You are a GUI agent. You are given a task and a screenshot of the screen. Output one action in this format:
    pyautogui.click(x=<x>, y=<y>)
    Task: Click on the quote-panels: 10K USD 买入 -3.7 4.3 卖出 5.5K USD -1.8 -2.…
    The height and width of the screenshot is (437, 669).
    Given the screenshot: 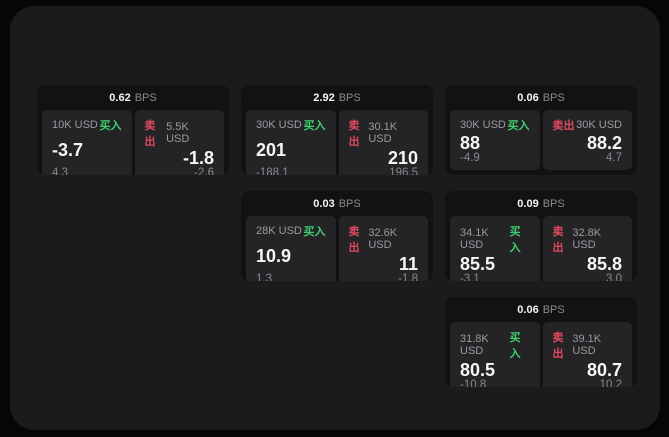 What is the action you would take?
    pyautogui.click(x=133, y=142)
    